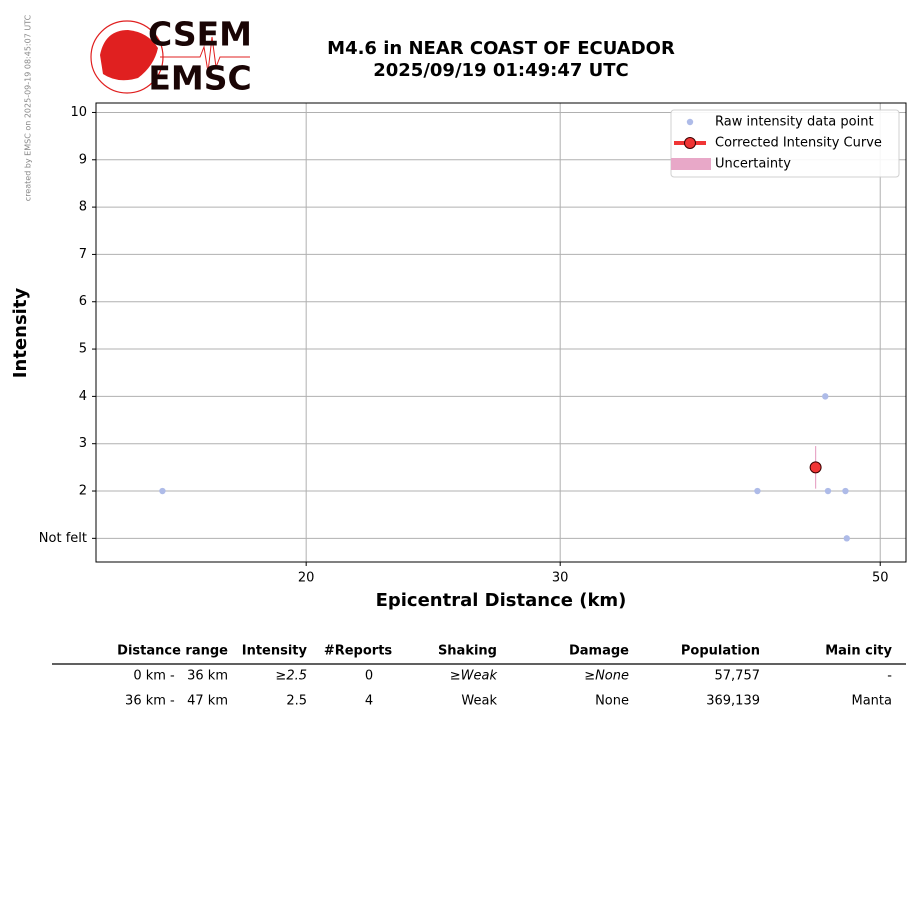 This screenshot has height=905, width=915. I want to click on x-tick-label: 20, so click(306, 578).